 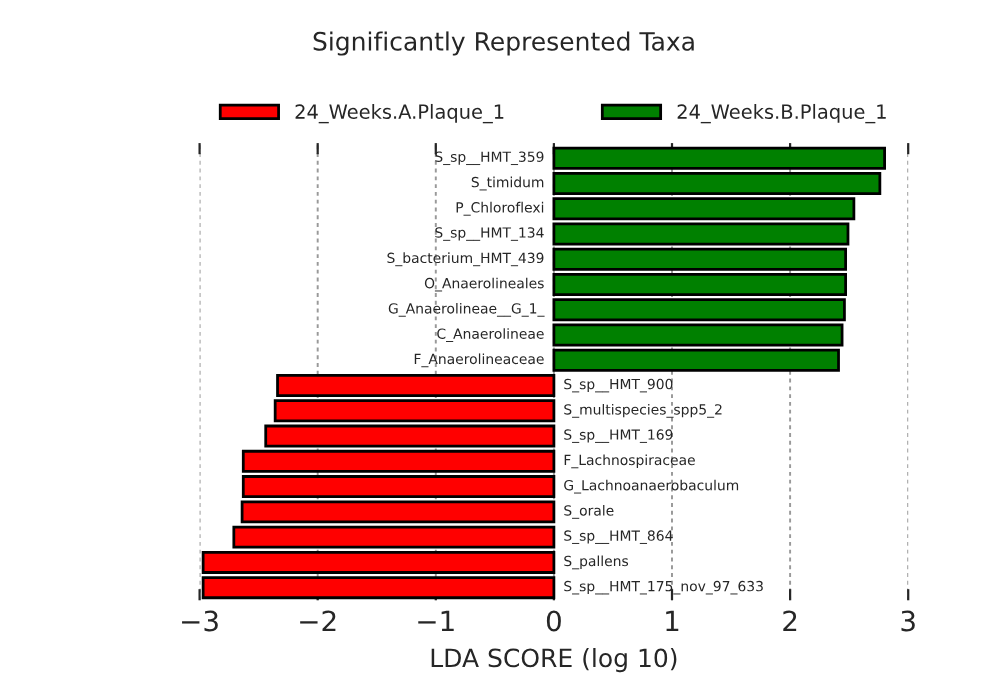 What do you see at coordinates (503, 43) in the screenshot?
I see `chart-title: Significantly Represented Taxa` at bounding box center [503, 43].